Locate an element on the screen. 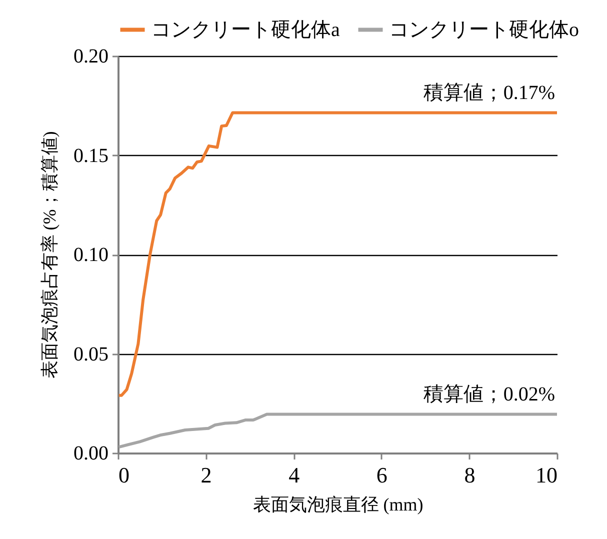  y-tick-label: 0.15 is located at coordinates (91, 155).